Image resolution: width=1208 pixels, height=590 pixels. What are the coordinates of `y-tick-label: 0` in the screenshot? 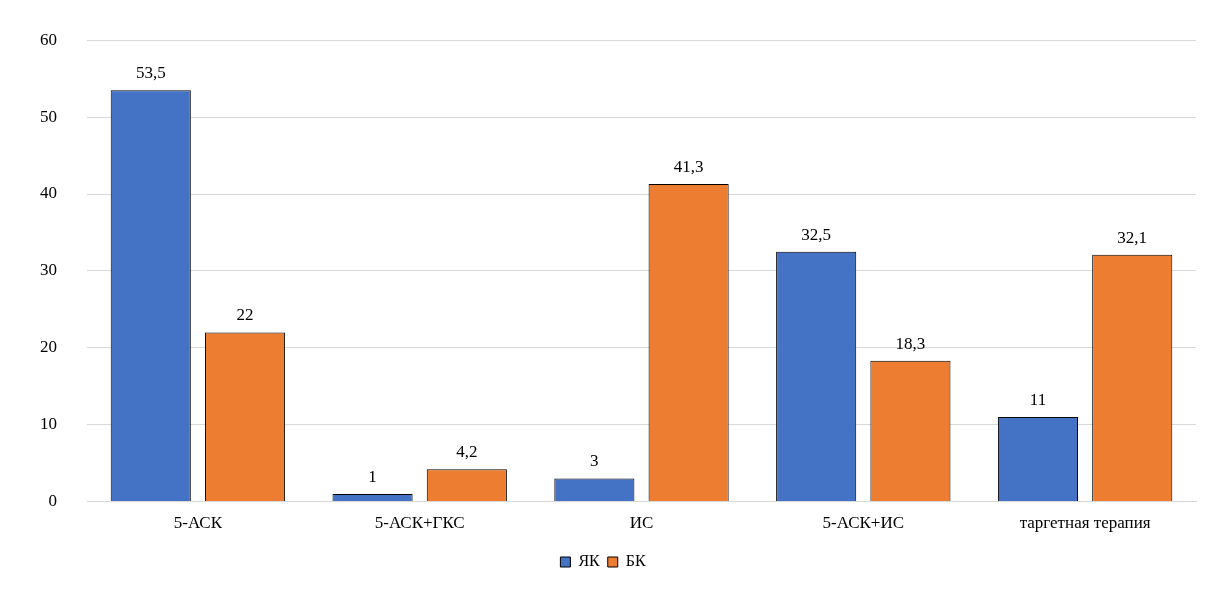 It's located at (52, 501).